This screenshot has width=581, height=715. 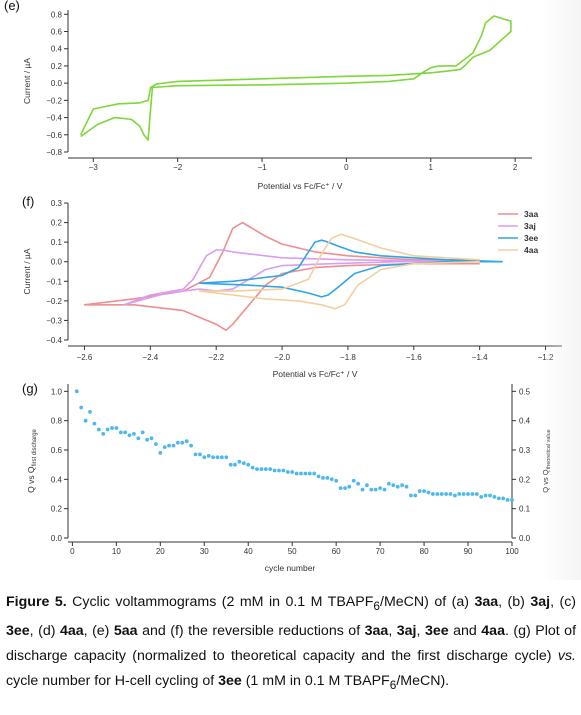 I want to click on x-tick-label: 70, so click(x=380, y=551).